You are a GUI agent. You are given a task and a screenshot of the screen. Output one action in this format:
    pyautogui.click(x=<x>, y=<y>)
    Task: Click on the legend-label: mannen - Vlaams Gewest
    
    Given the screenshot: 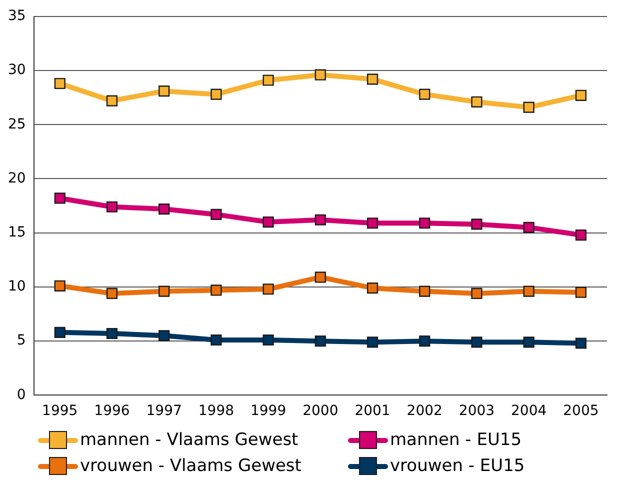 What is the action you would take?
    pyautogui.click(x=189, y=440)
    